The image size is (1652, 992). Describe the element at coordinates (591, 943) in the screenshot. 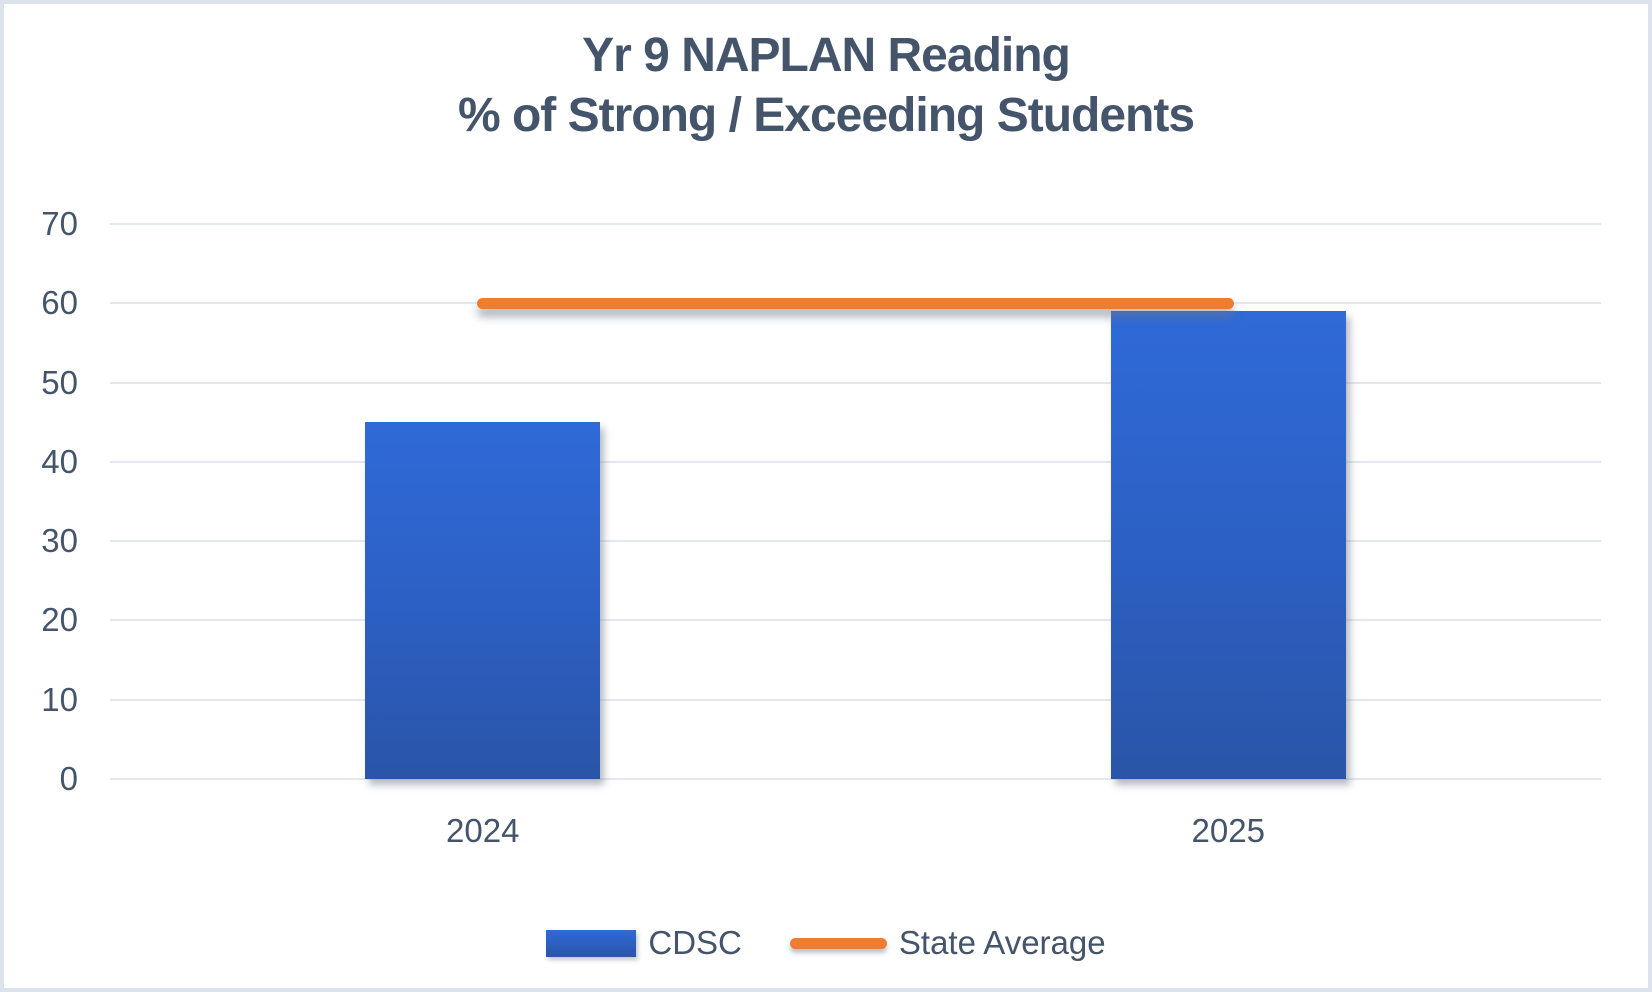

I see `cdsc-bar-swatch-icon` at that location.